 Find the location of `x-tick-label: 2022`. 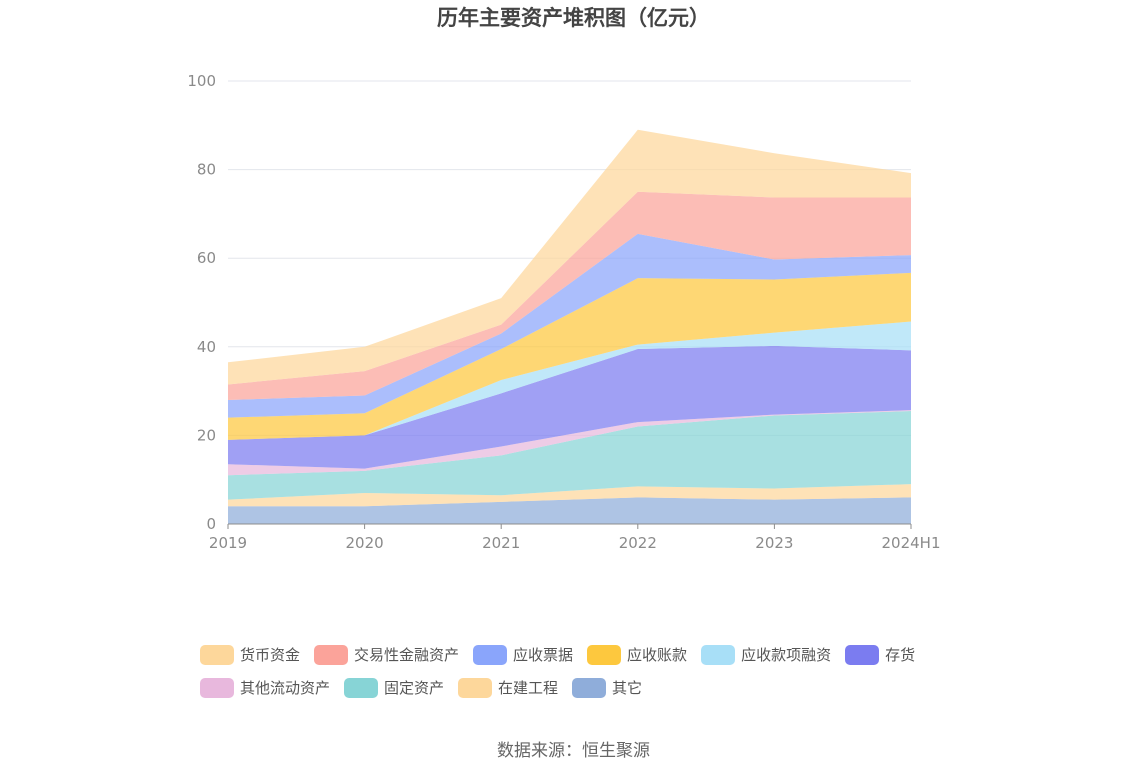

x-tick-label: 2022 is located at coordinates (638, 543).